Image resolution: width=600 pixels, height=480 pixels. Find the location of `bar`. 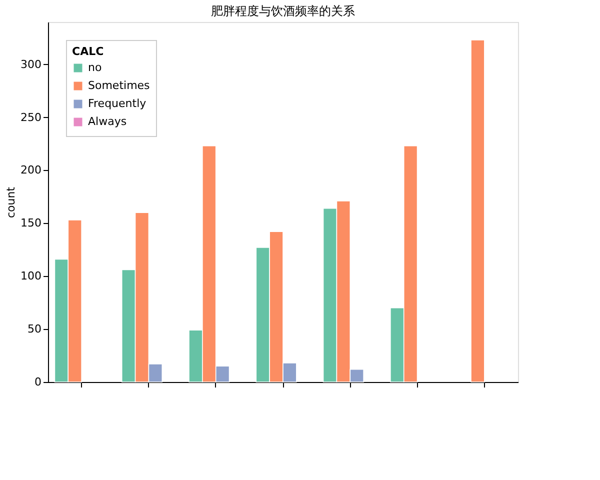

bar is located at coordinates (477, 211).